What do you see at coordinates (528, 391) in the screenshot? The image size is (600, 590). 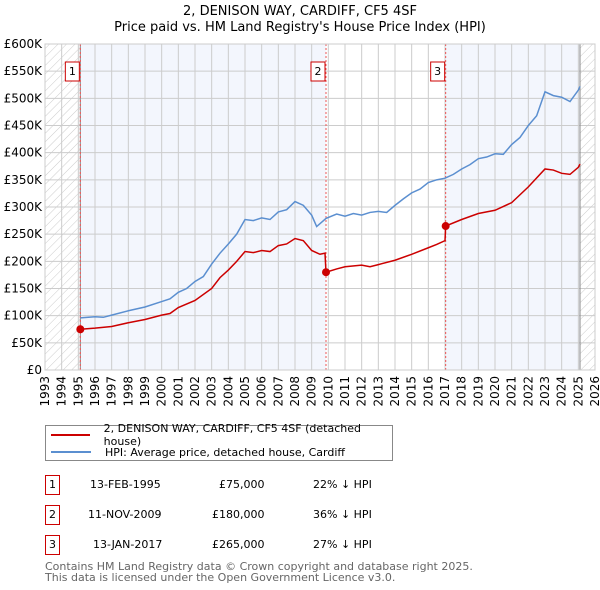 I see `x-tick-label: 2022` at bounding box center [528, 391].